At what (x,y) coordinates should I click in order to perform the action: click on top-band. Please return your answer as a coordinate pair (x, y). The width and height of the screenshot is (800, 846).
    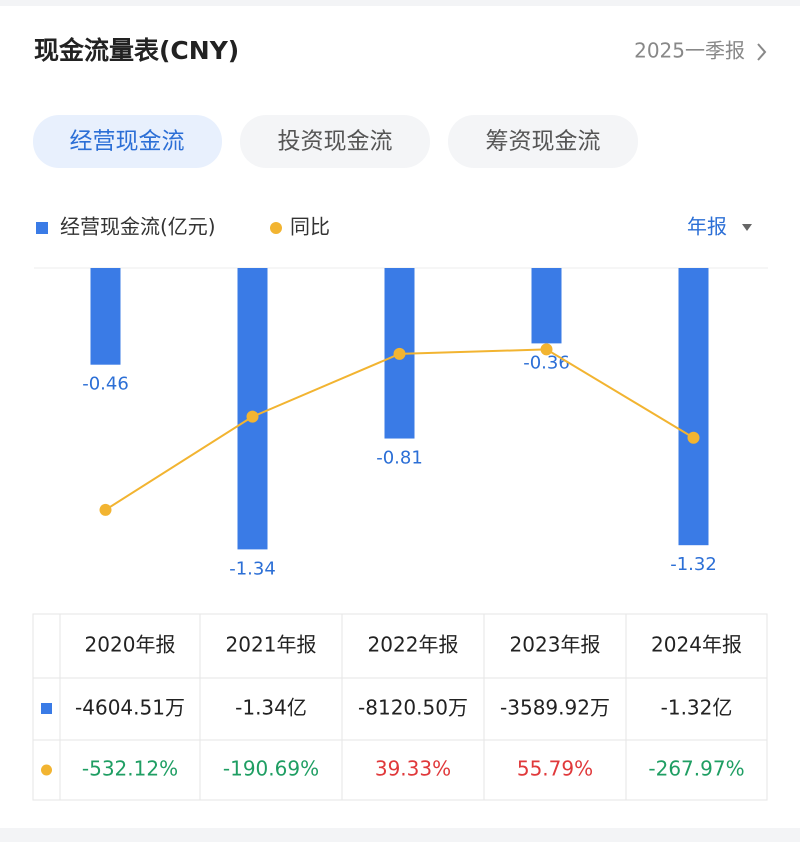
    Looking at the image, I should click on (400, 3).